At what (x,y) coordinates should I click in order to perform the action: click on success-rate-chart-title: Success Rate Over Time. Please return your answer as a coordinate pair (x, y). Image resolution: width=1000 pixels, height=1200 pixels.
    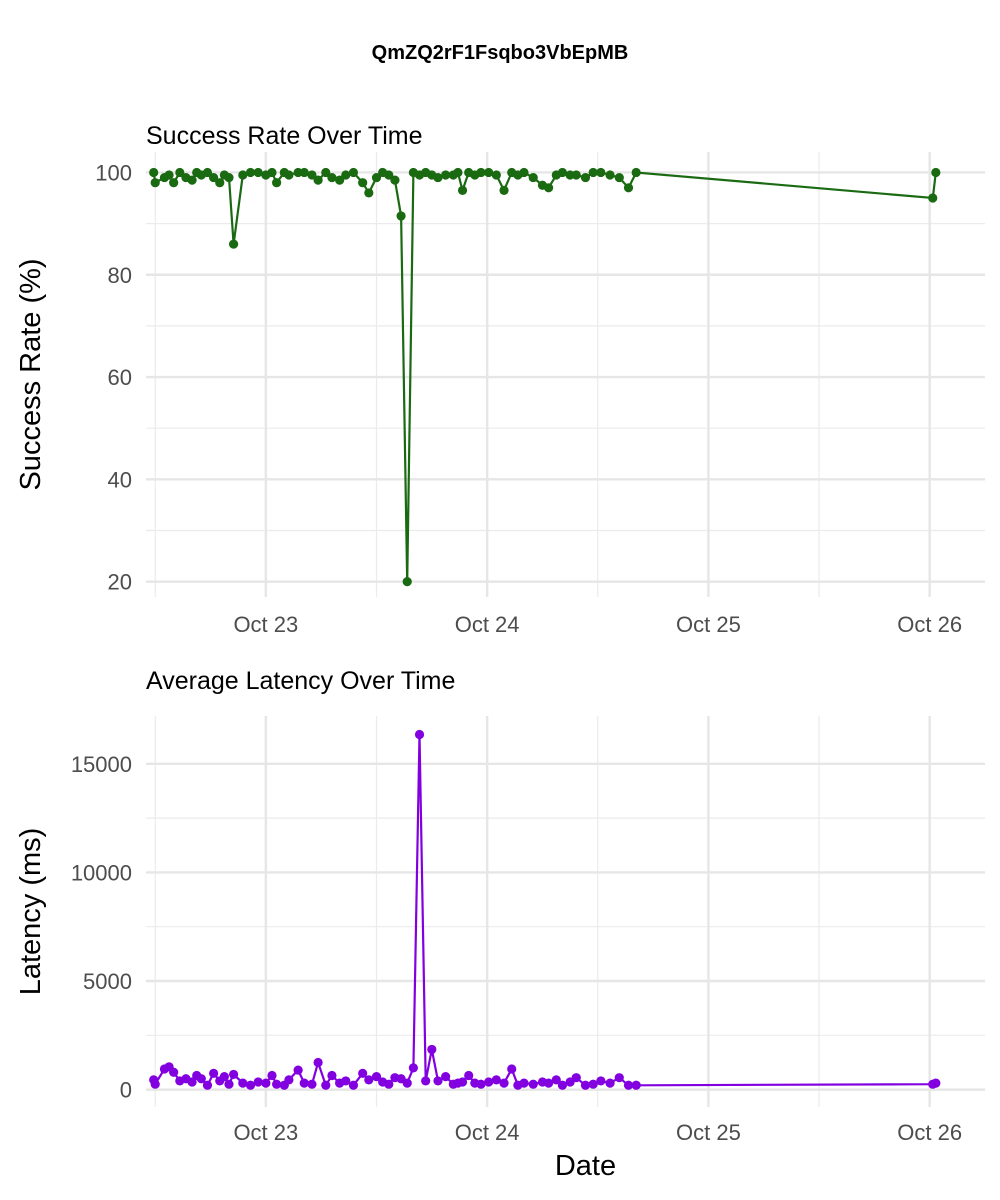
    Looking at the image, I should click on (284, 136).